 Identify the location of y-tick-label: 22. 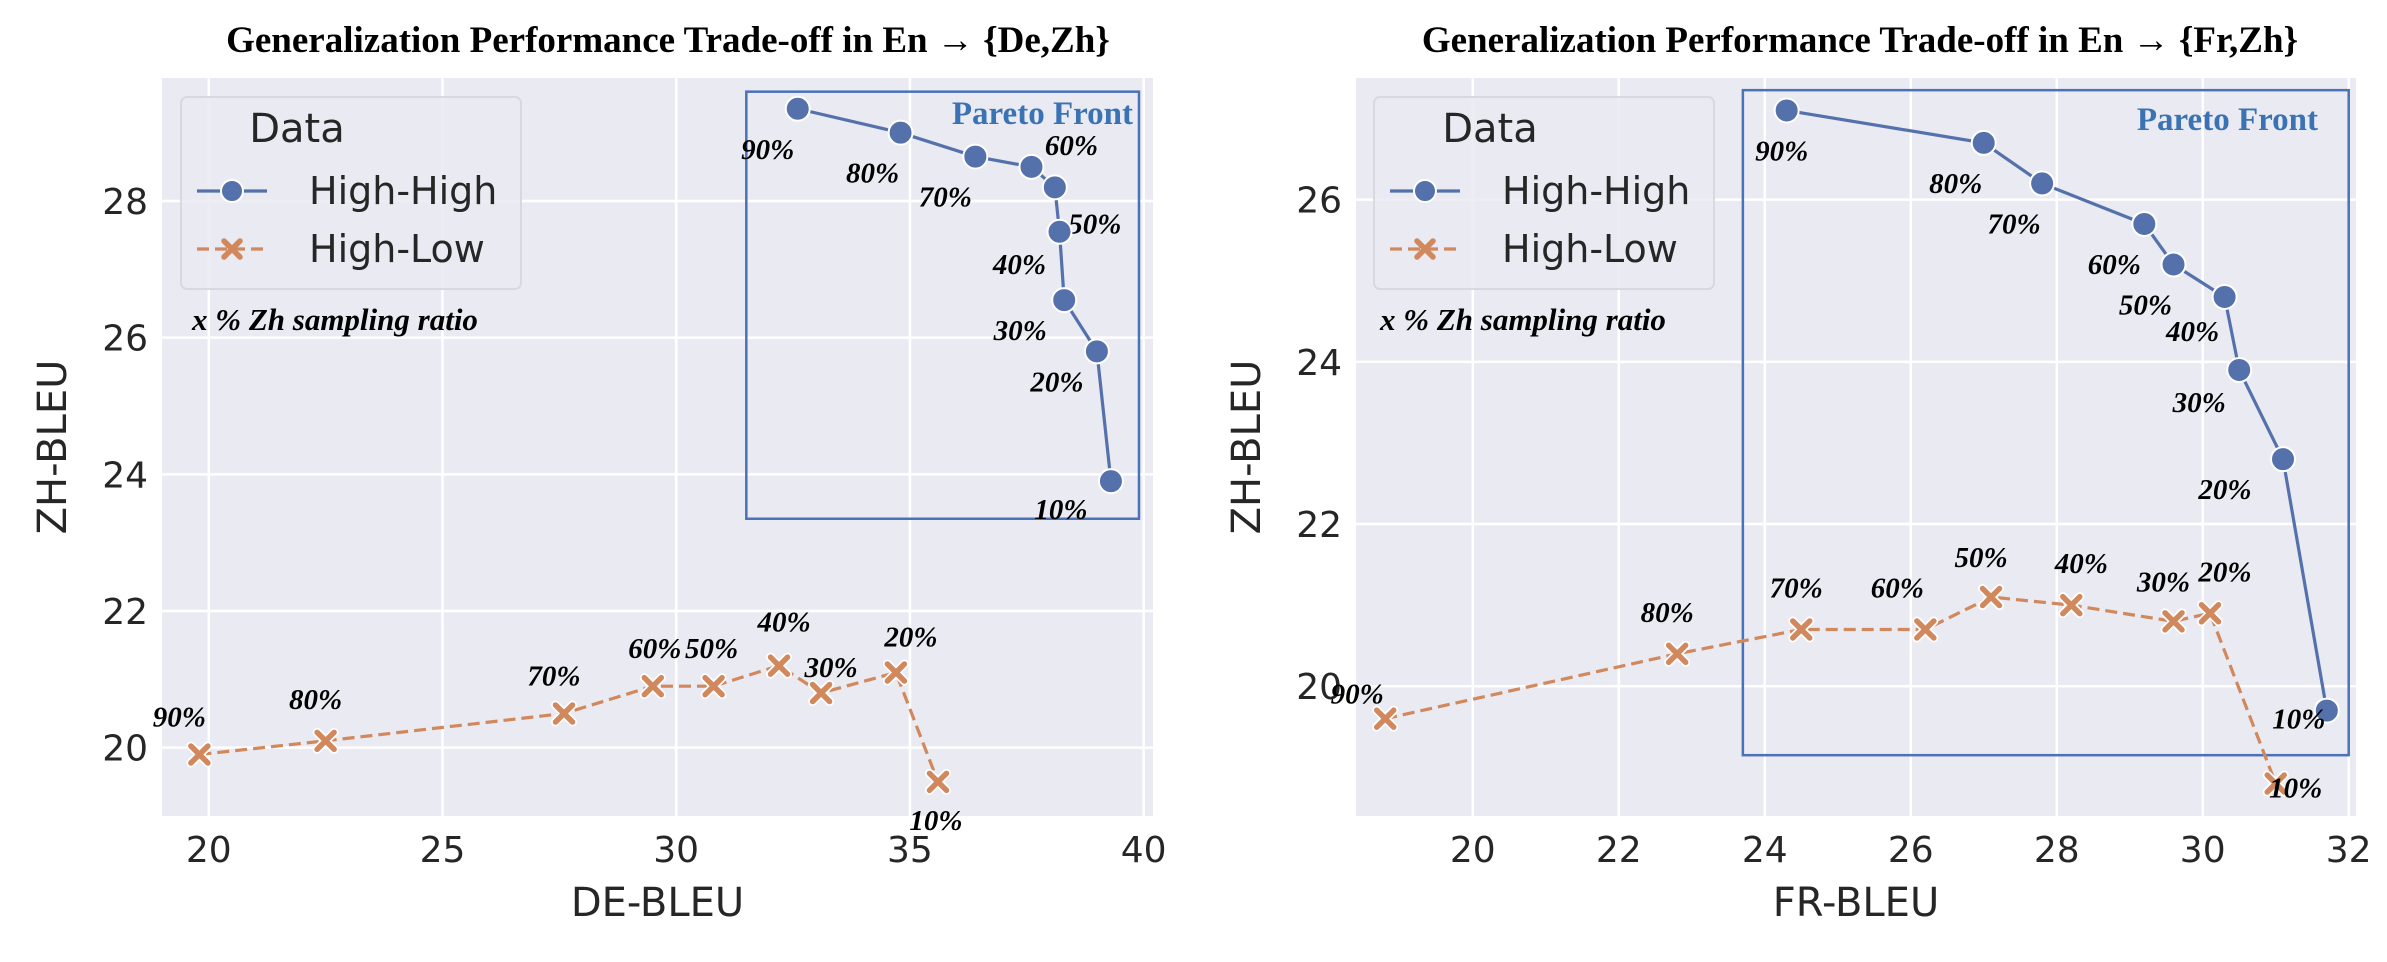
(125, 612).